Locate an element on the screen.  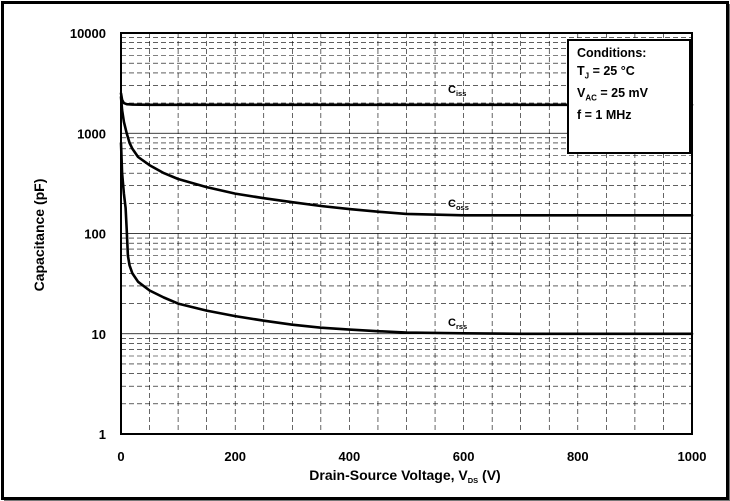
series-line-ciss is located at coordinates (406, 99).